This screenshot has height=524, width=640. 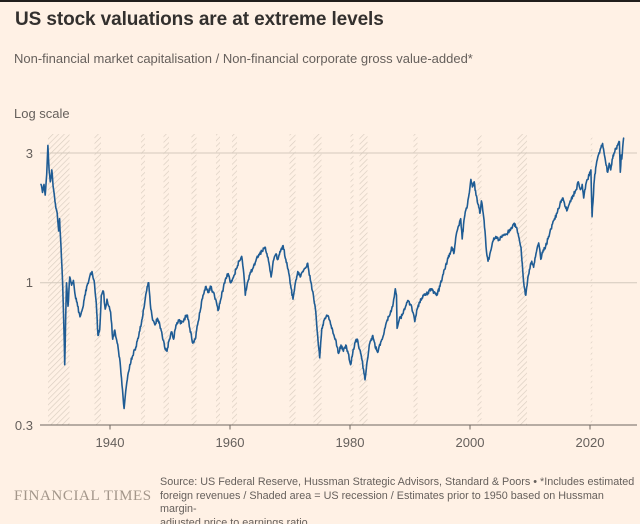 What do you see at coordinates (23, 425) in the screenshot?
I see `y-axis-label: 0.3` at bounding box center [23, 425].